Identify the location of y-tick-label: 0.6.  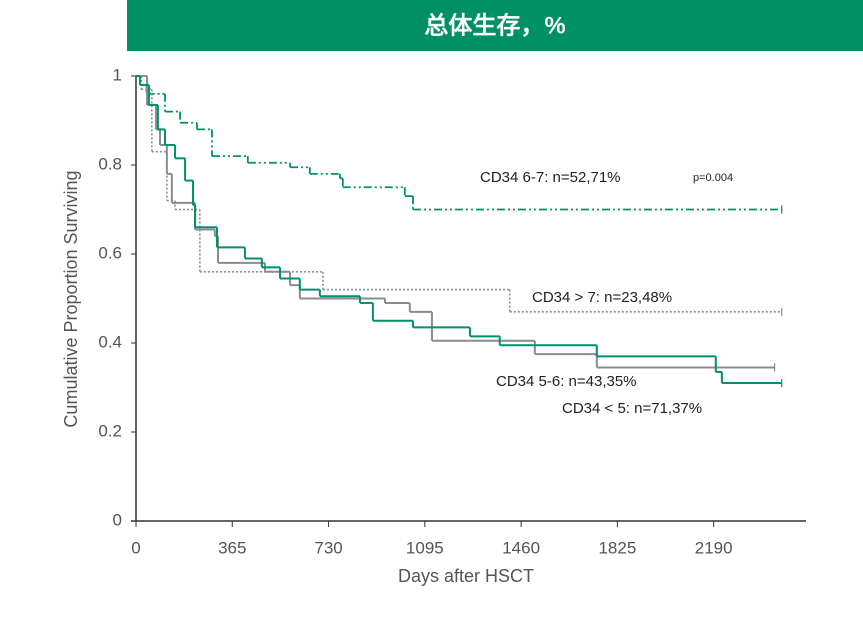
(110, 252).